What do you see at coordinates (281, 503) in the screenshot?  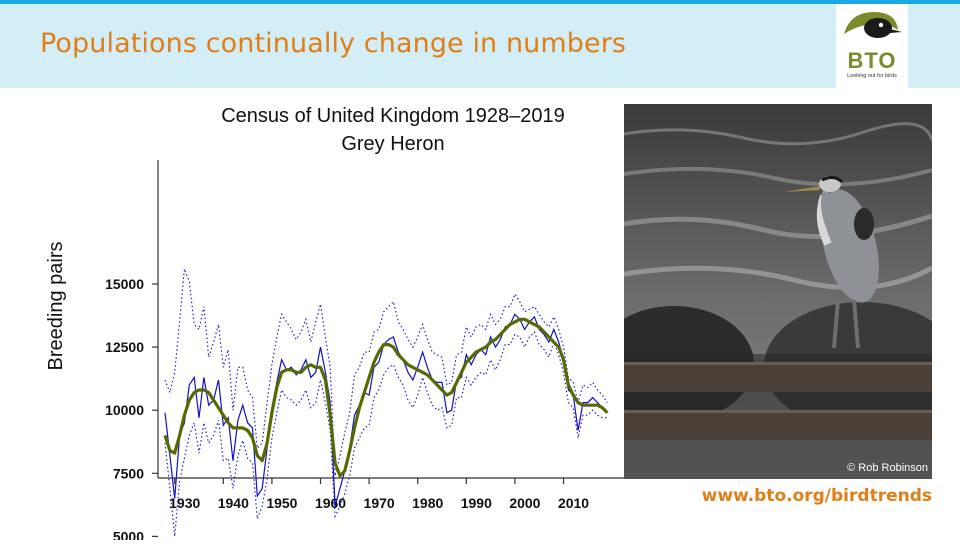 I see `x-tick-label-1950: 1950` at bounding box center [281, 503].